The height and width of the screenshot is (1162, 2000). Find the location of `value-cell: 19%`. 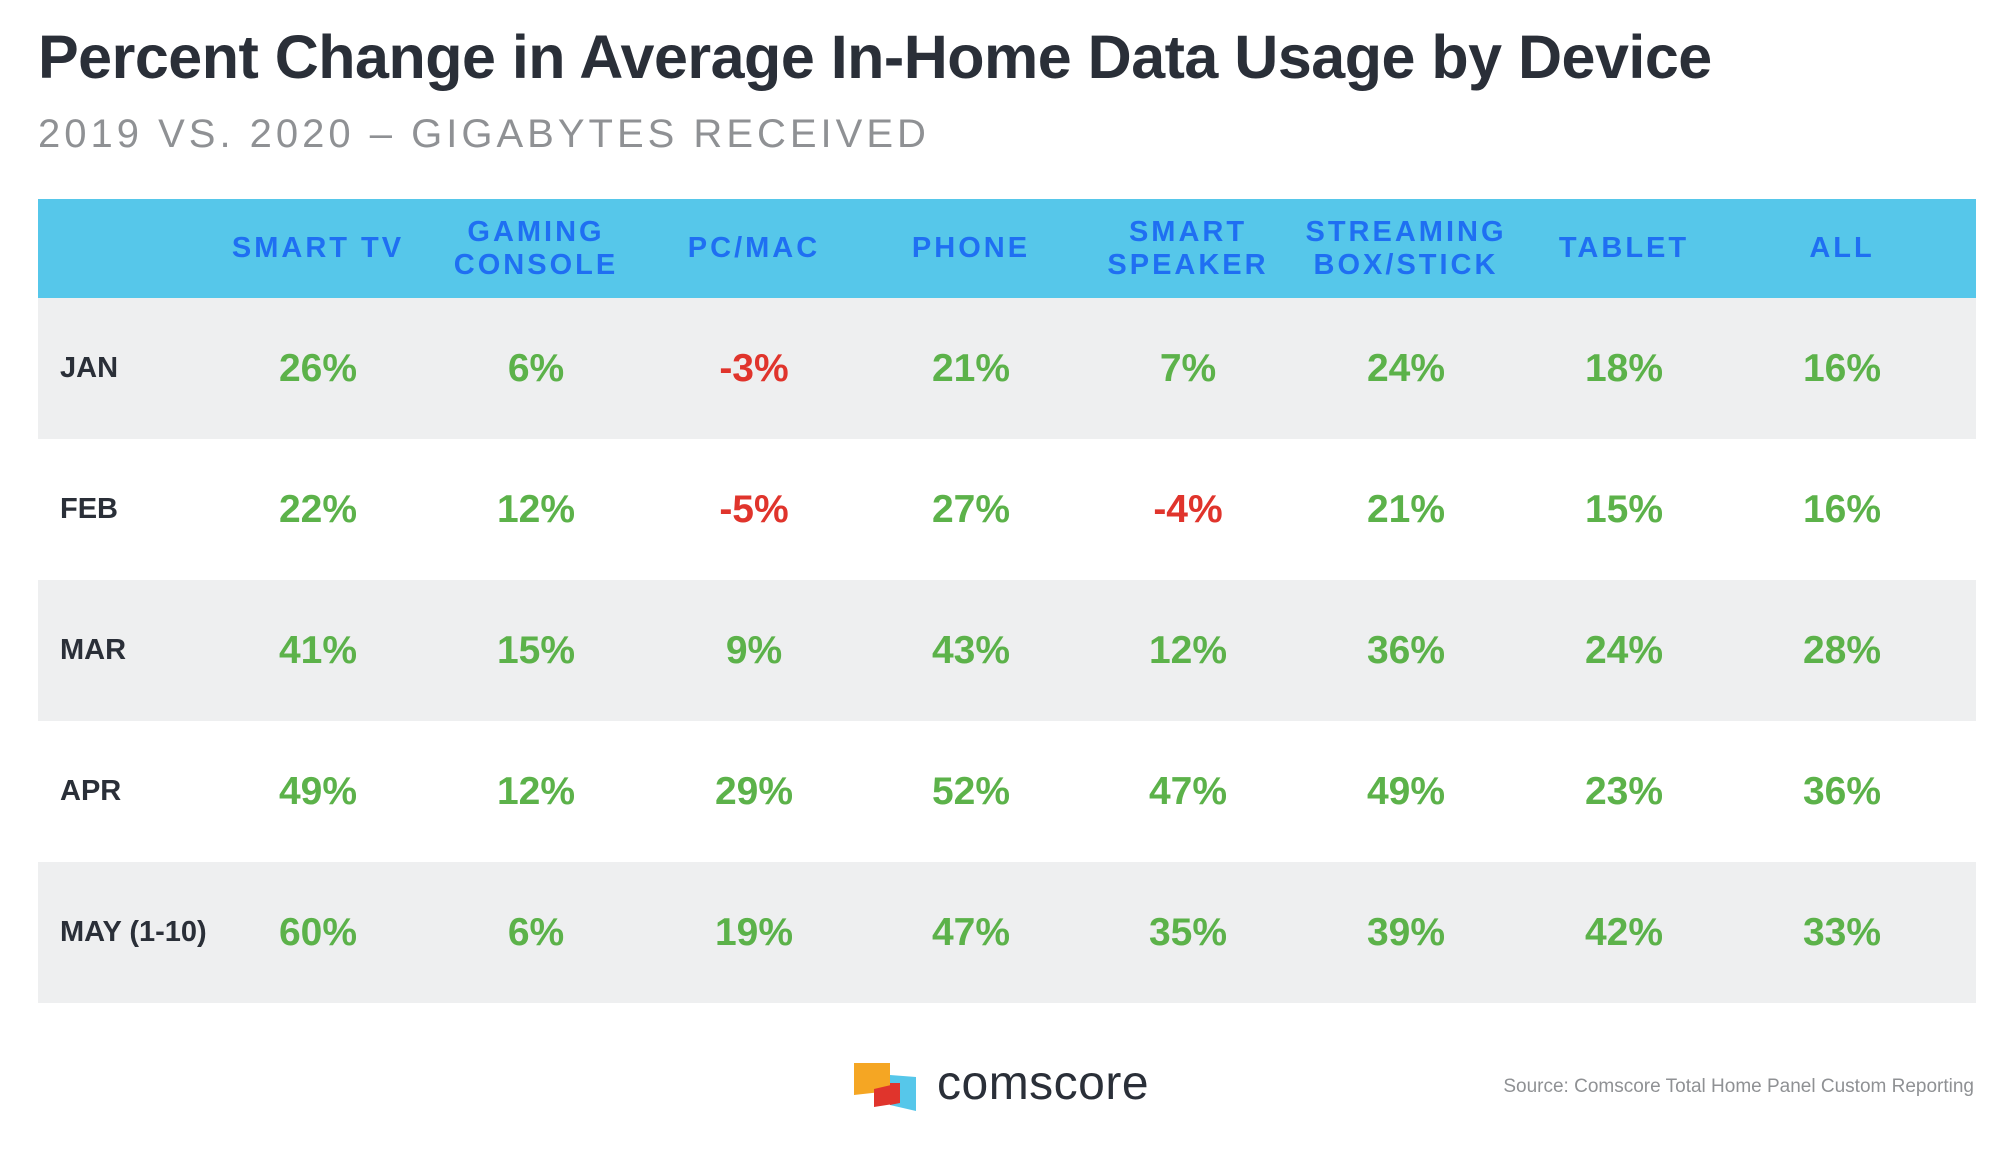

value-cell: 19% is located at coordinates (754, 932).